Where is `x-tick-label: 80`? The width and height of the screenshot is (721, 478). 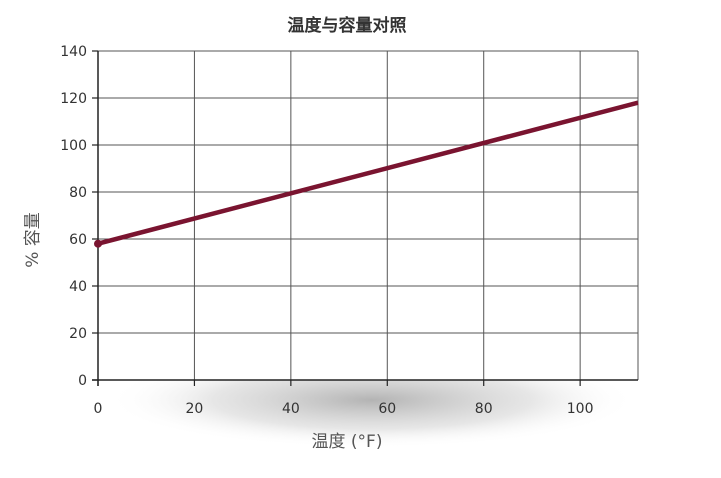 x-tick-label: 80 is located at coordinates (484, 409).